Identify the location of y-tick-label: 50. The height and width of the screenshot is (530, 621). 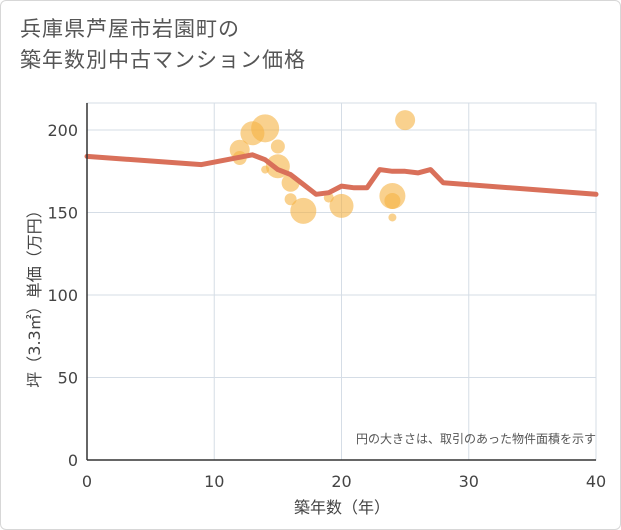
(68, 378).